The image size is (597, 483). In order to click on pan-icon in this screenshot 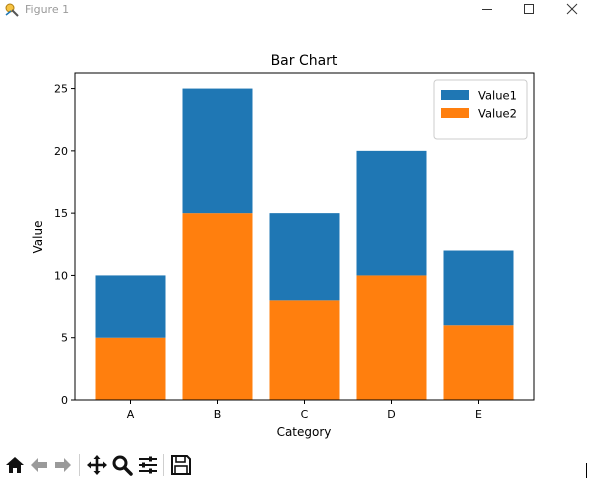, I will do `click(97, 465)`.